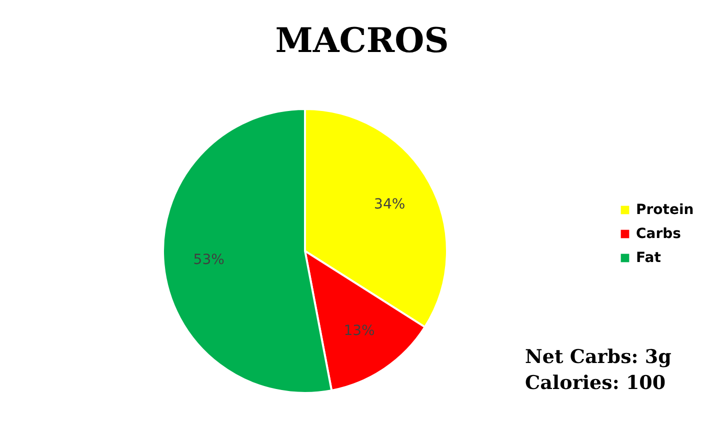  What do you see at coordinates (208, 260) in the screenshot?
I see `data-label: 53%` at bounding box center [208, 260].